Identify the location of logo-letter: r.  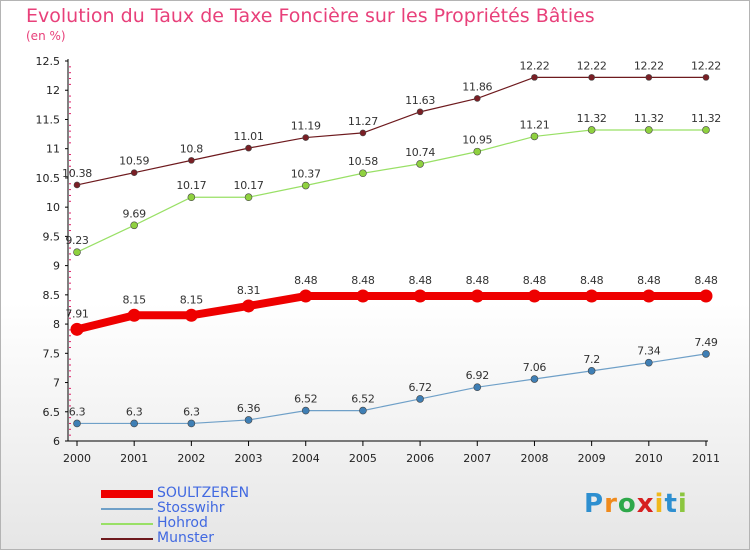
(611, 504).